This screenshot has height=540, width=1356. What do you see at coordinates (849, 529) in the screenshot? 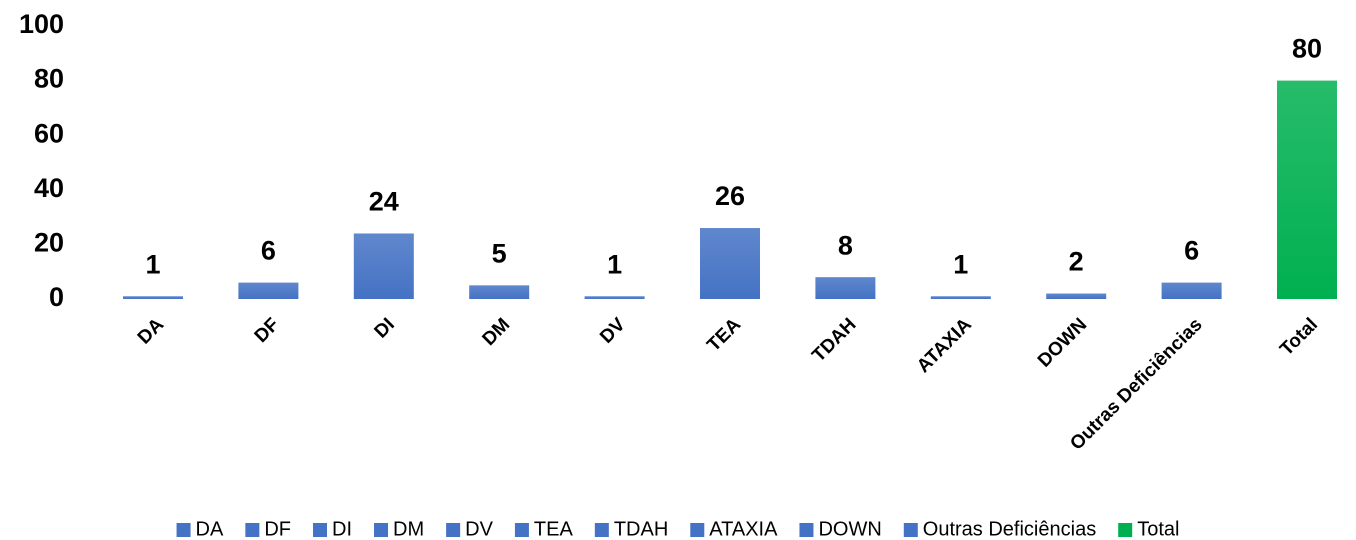
I see `legend-label: DOWN` at bounding box center [849, 529].